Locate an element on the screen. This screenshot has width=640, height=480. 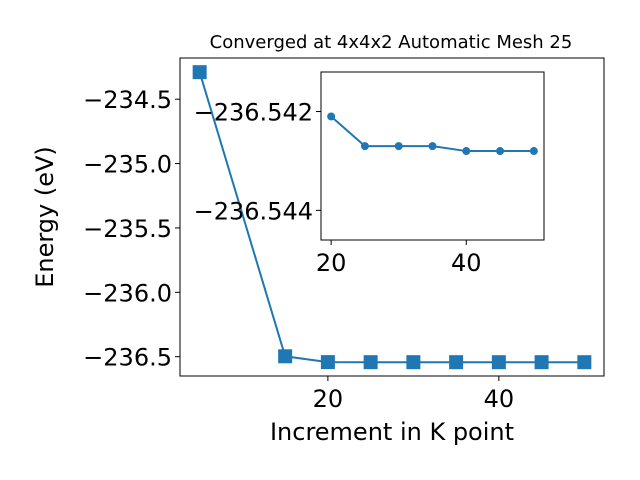
inset-y-tick-label: −236.544 is located at coordinates (253, 211).